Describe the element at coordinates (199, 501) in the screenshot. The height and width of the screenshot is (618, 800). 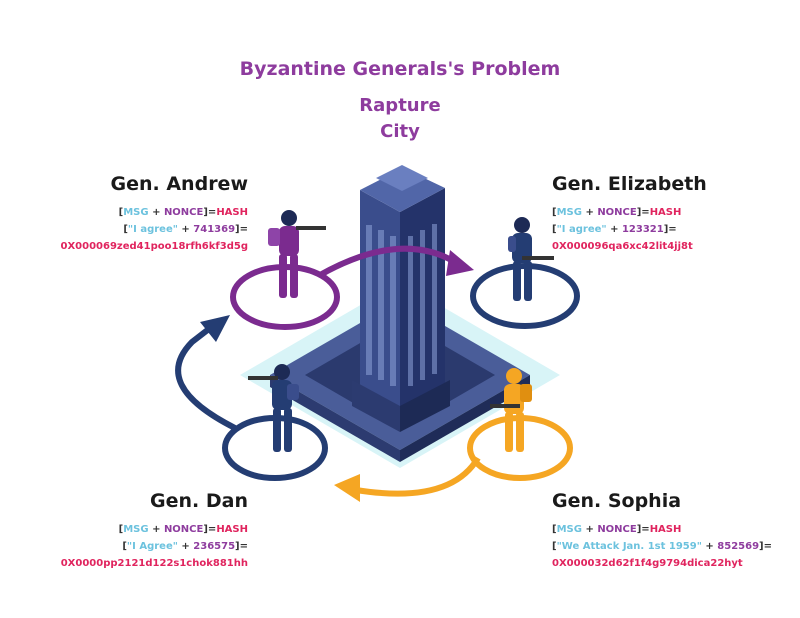
I see `general-name: Gen. Dan` at that location.